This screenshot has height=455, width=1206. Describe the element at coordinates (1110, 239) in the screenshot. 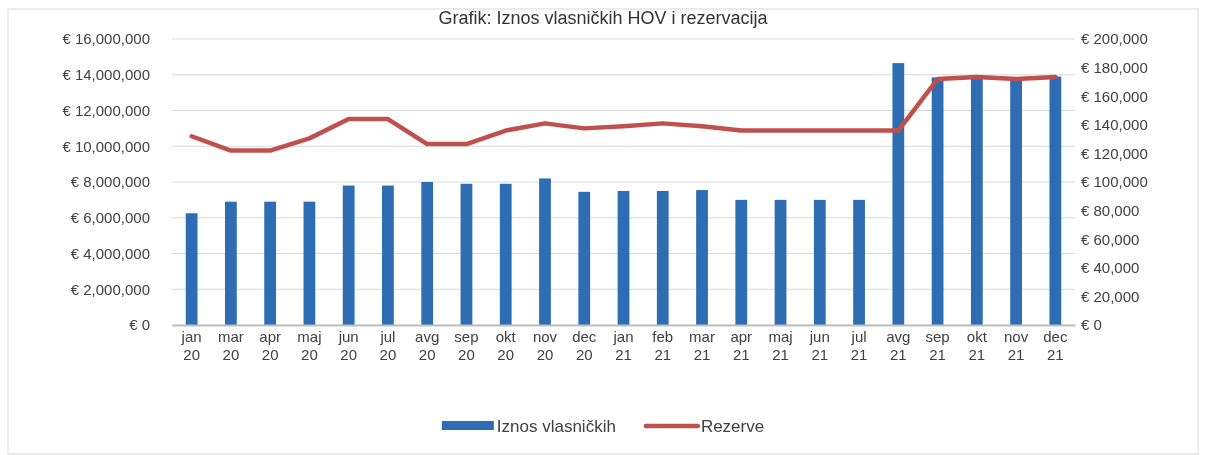

I see `y2-tick-label: € 60,000` at that location.